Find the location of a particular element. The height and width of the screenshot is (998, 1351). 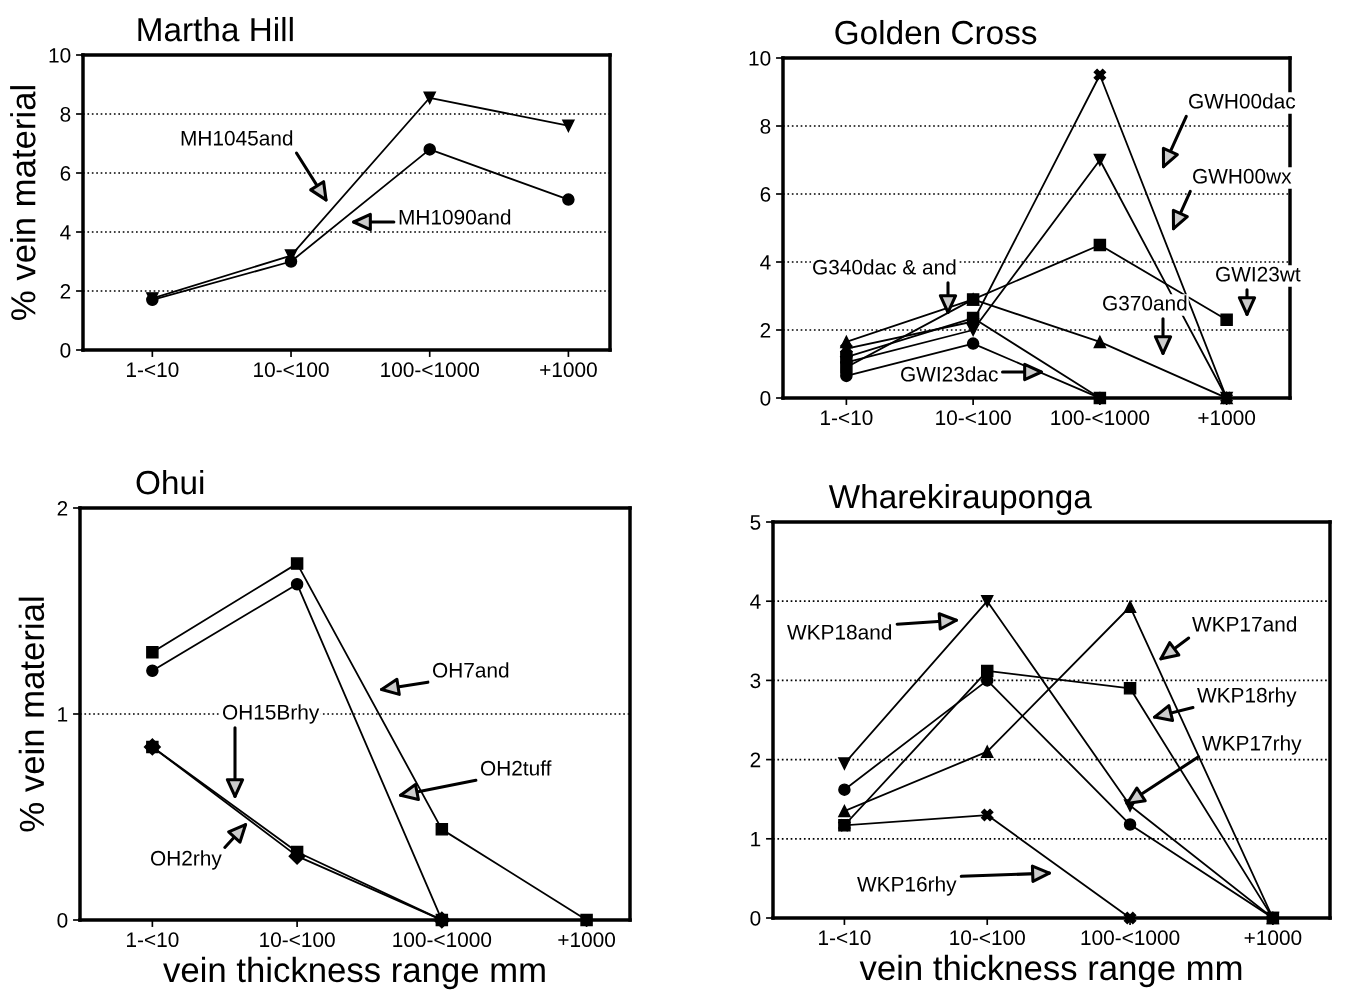

annotation: OH15Brhy is located at coordinates (271, 714).